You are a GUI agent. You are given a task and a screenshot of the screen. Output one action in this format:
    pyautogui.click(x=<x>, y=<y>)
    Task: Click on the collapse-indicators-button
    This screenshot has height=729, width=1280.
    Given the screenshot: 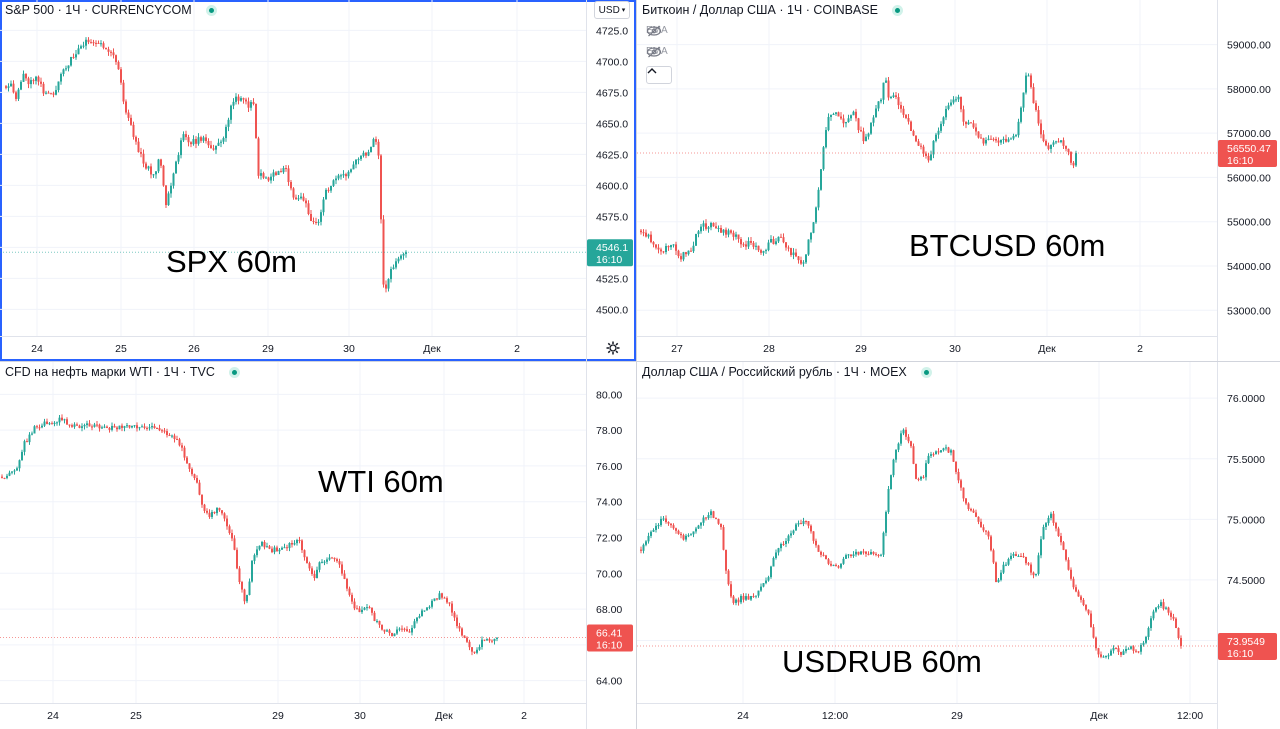 What is the action you would take?
    pyautogui.click(x=659, y=75)
    